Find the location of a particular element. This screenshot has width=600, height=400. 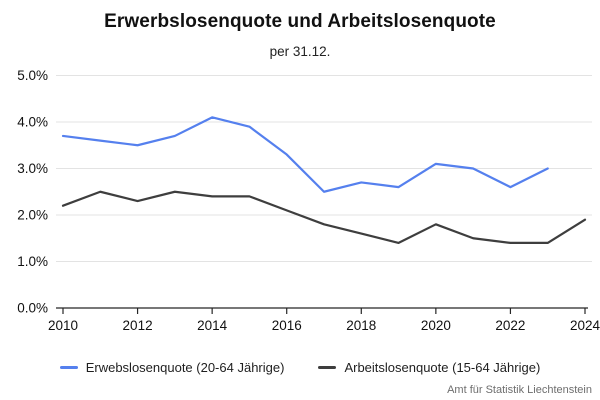

chart-subtitle: per 31.12. is located at coordinates (300, 51).